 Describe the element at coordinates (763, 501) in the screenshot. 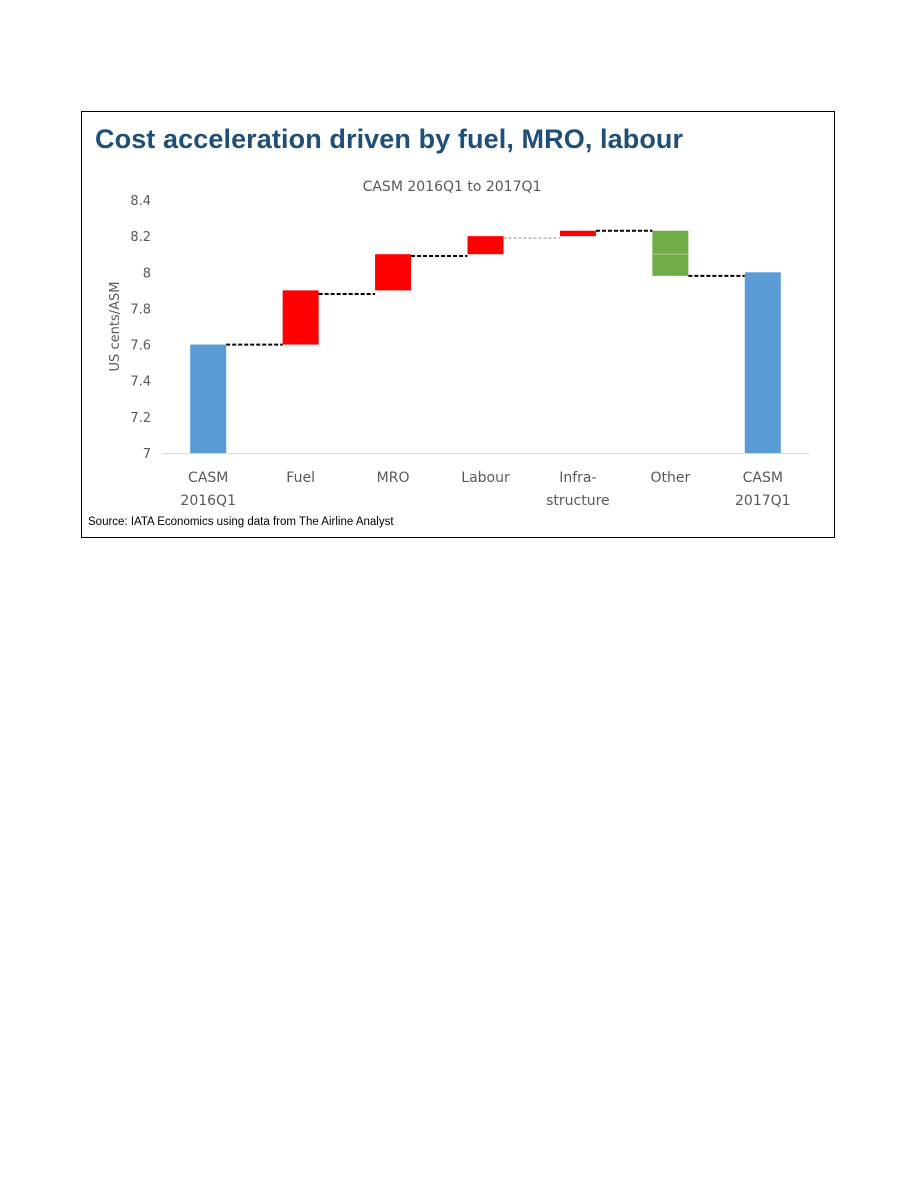

I see `x-tick-label: 2017Q1` at that location.